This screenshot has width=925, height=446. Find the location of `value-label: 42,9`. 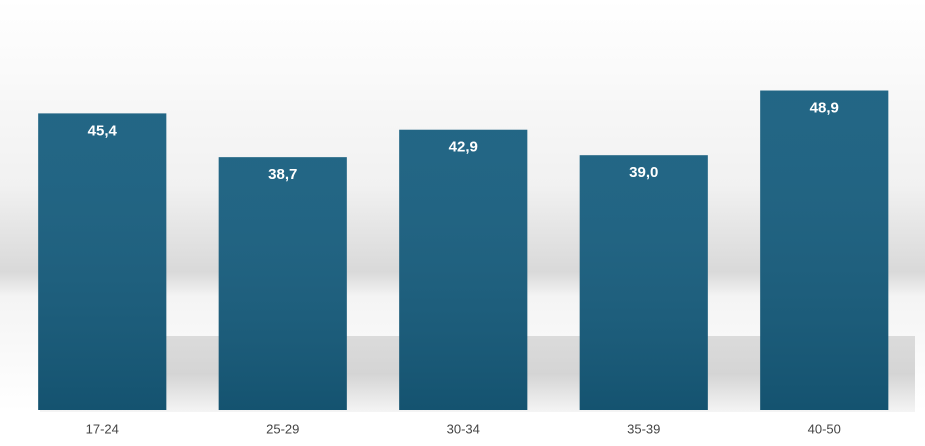

value-label: 42,9 is located at coordinates (463, 147).